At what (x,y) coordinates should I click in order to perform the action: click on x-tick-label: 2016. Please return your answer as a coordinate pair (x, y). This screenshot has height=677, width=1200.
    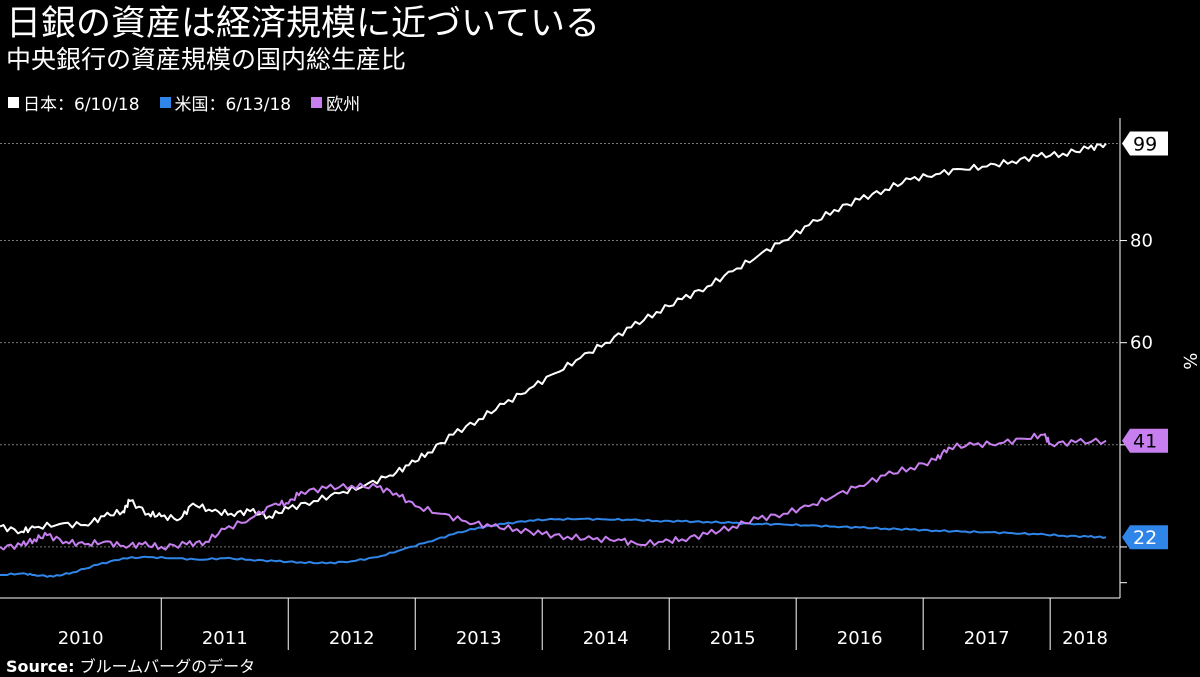
    Looking at the image, I should click on (860, 638).